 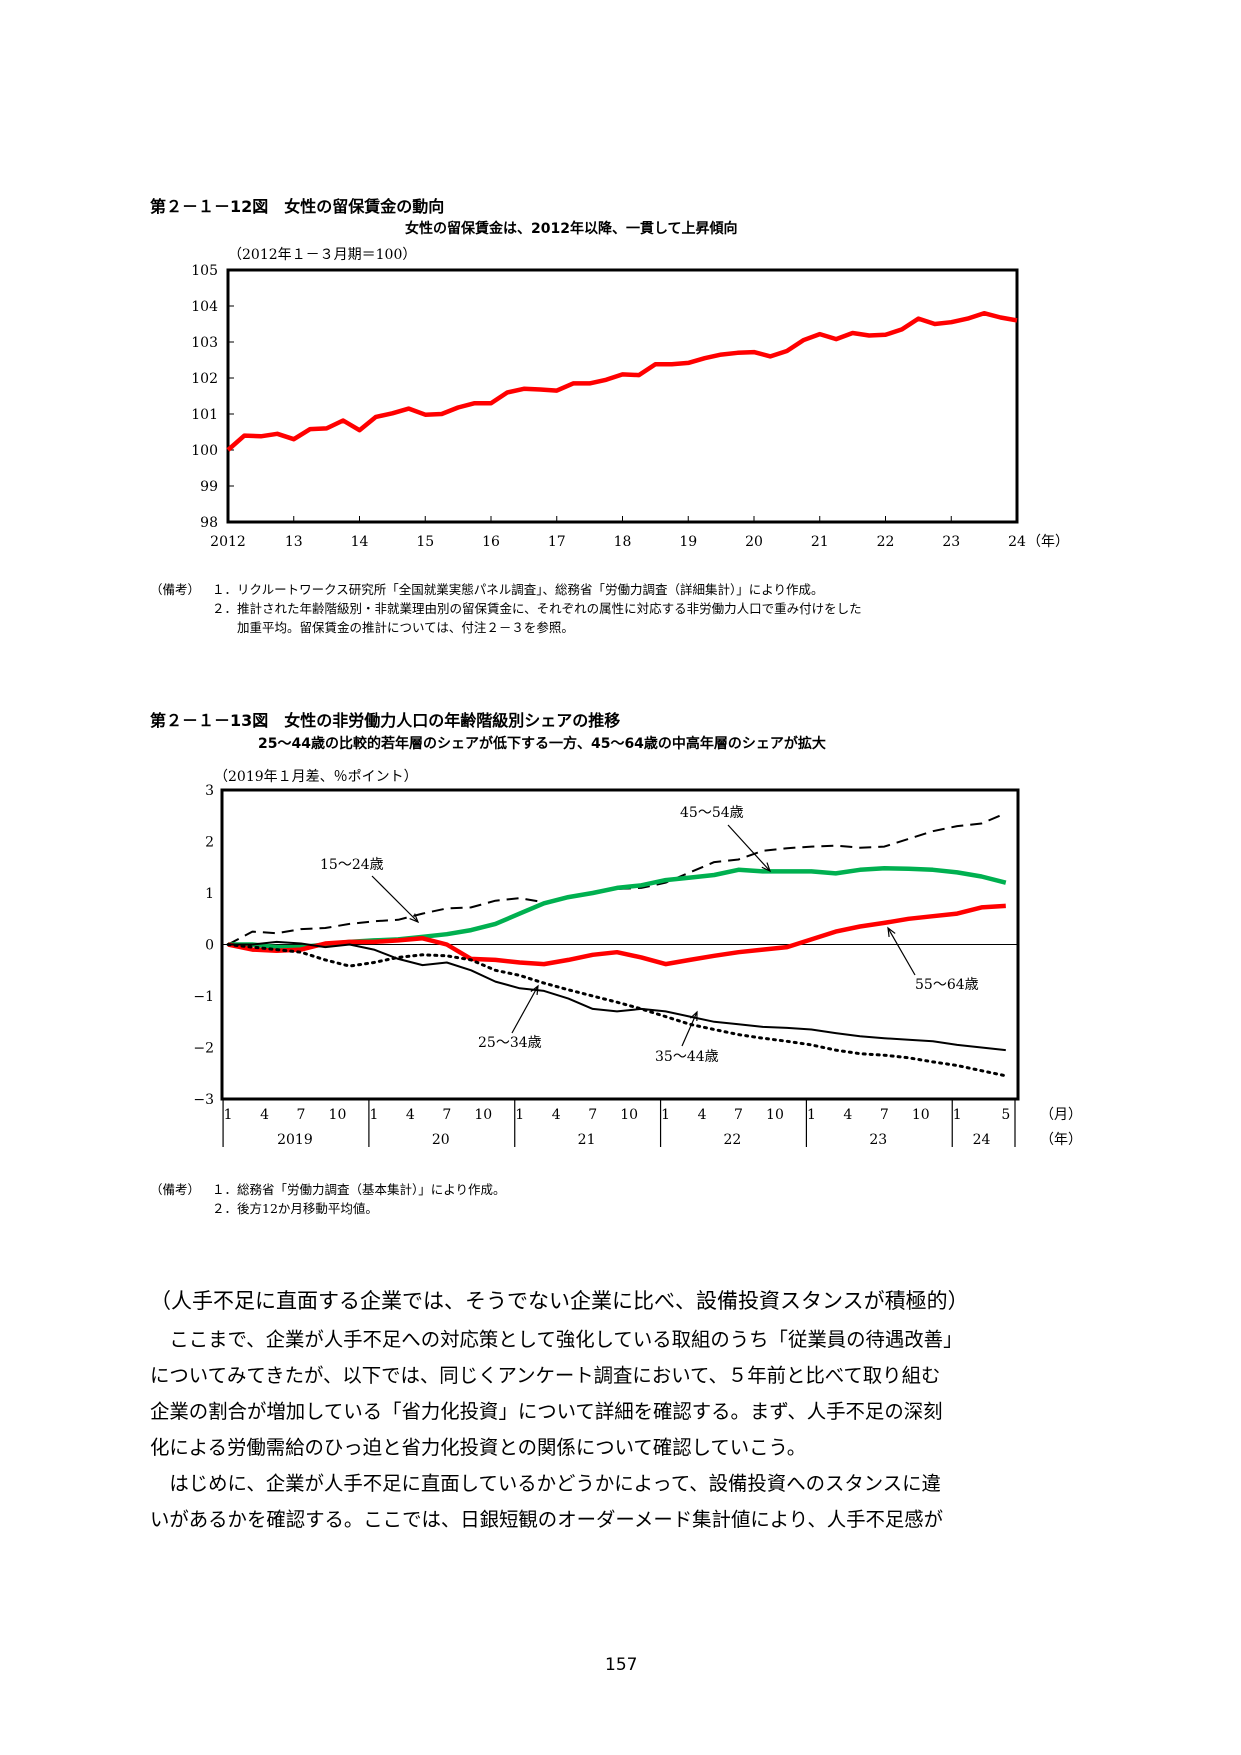 I want to click on fig12-title: 第２－１－12図 女性の留保賃金の動向, so click(x=297, y=206).